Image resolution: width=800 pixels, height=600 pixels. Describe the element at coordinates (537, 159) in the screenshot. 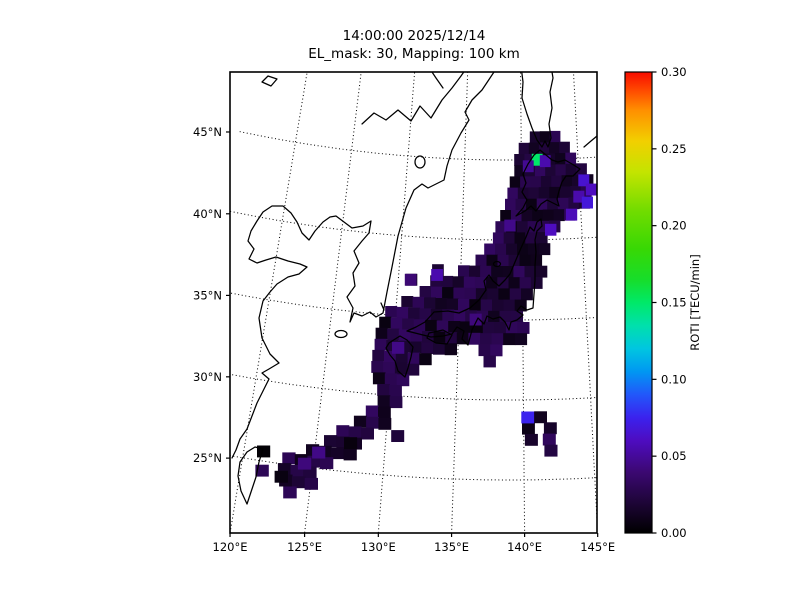

I see `roti-hotspot-cell` at that location.